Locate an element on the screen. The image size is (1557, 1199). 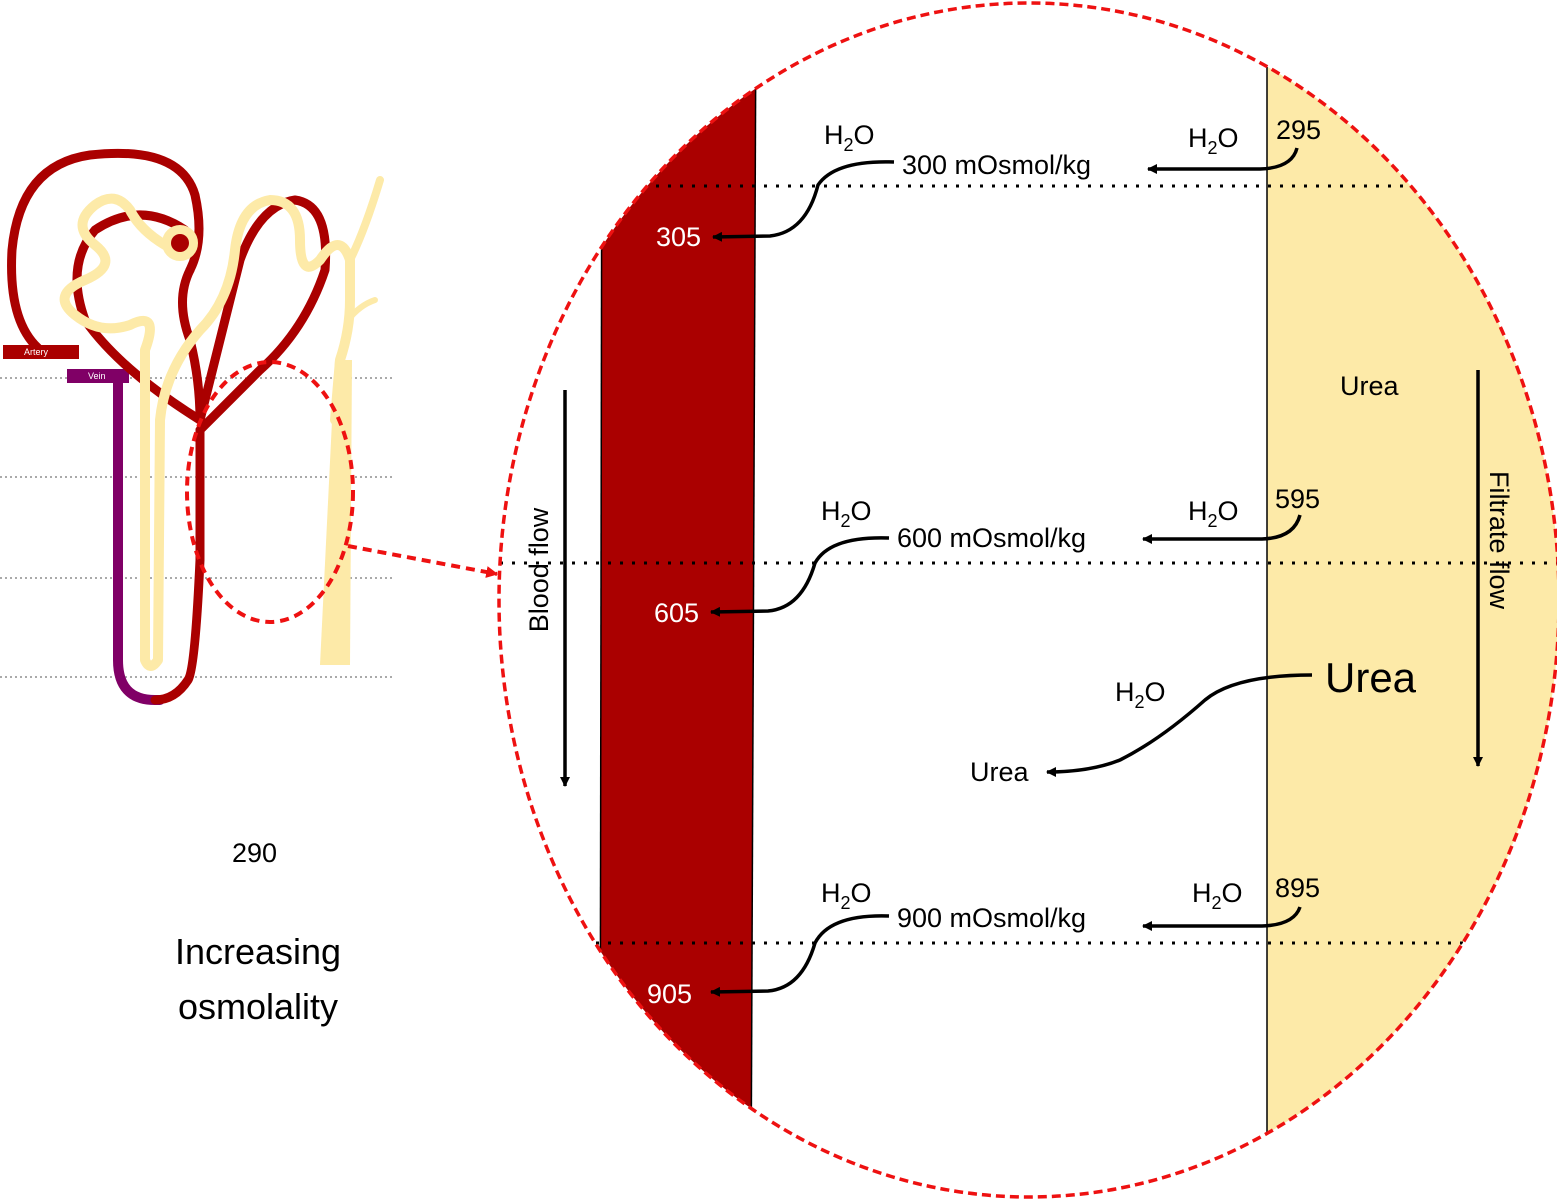
urea-diffusion-arrow is located at coordinates (1179, 725).